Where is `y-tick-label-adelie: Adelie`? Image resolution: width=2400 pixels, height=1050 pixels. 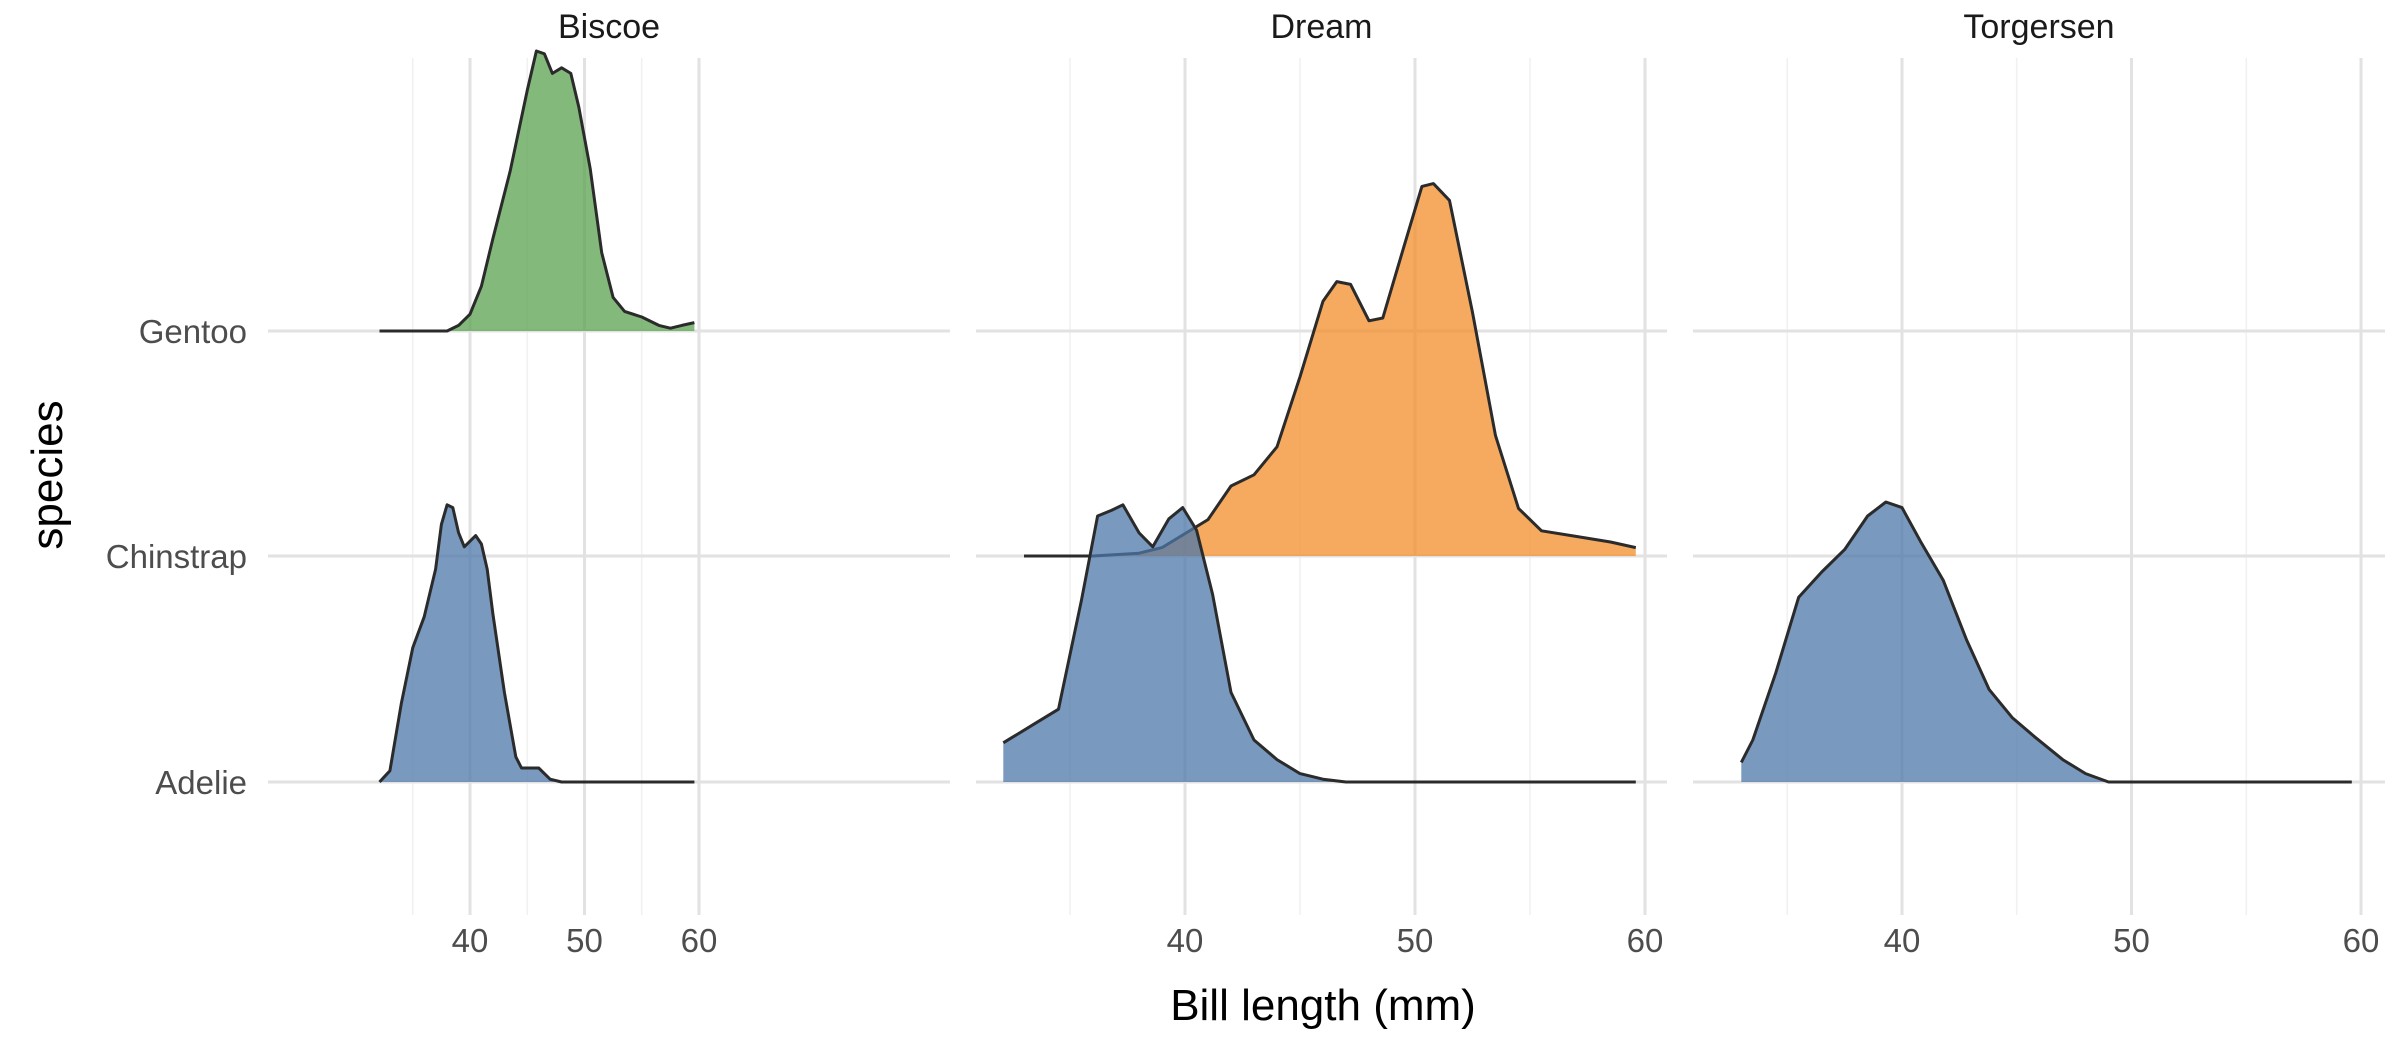 y-tick-label-adelie: Adelie is located at coordinates (201, 782).